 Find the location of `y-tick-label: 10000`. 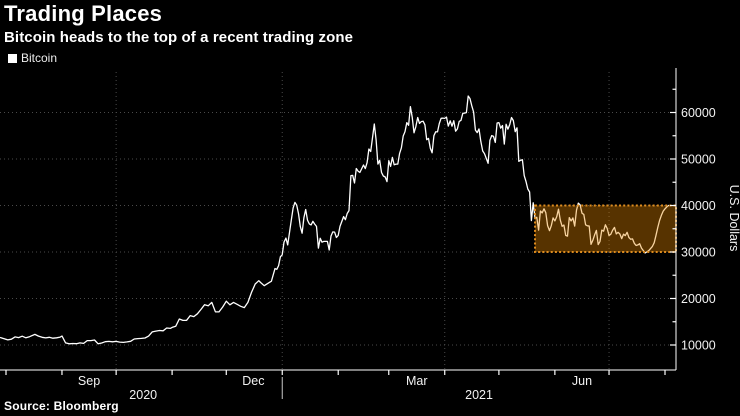

y-tick-label: 10000 is located at coordinates (698, 346).